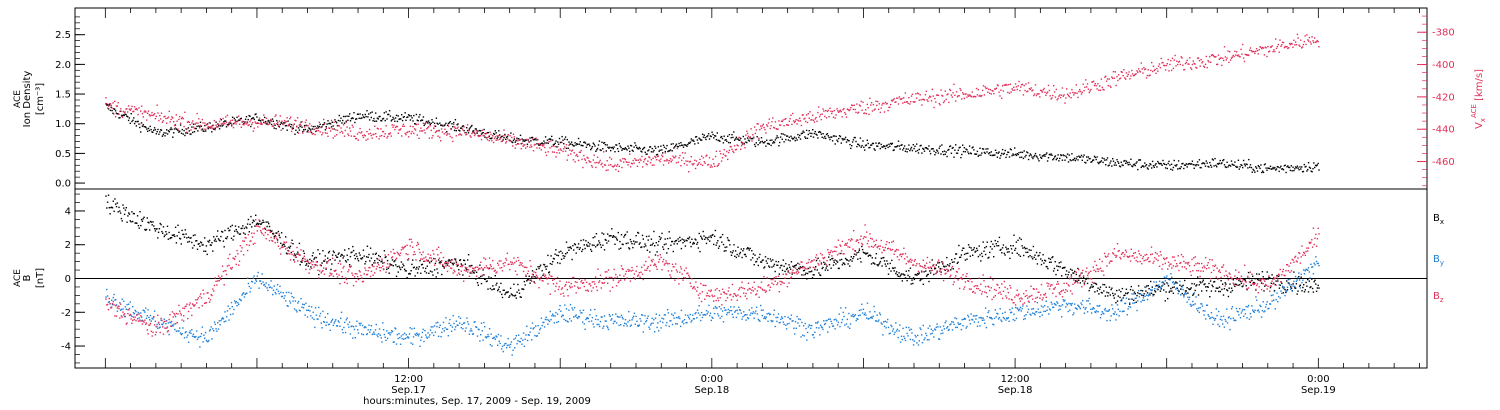 The width and height of the screenshot is (1500, 410). What do you see at coordinates (66, 313) in the screenshot?
I see `bottom-tick-label: -2` at bounding box center [66, 313].